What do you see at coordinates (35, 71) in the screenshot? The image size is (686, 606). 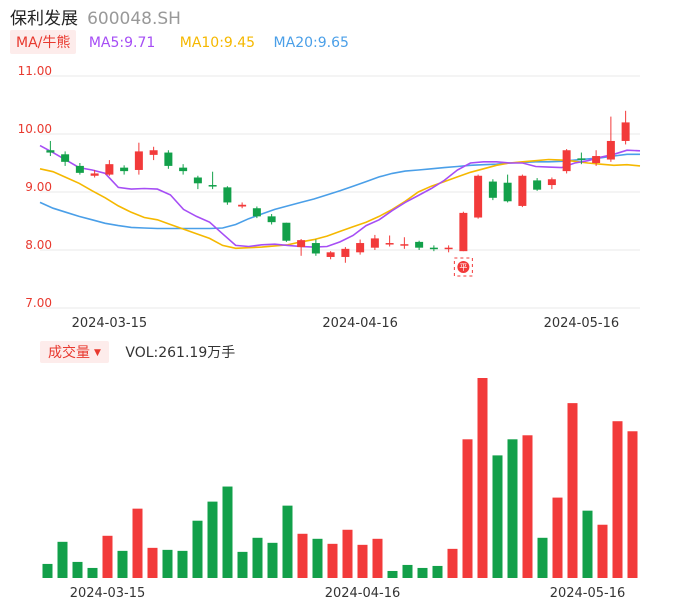 I see `y-tick-label: 11.00` at bounding box center [35, 71].